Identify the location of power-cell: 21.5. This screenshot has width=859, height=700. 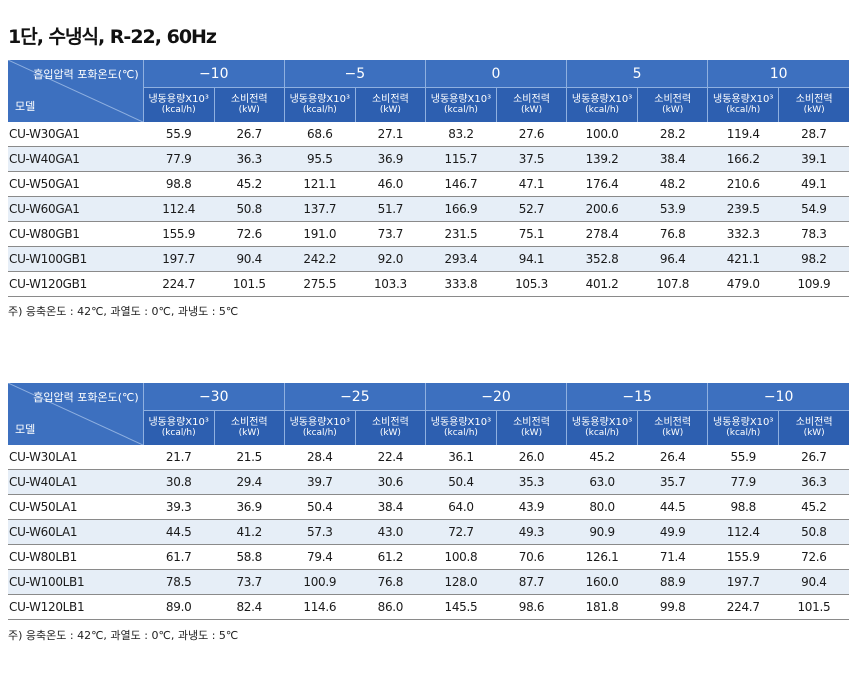
(249, 457).